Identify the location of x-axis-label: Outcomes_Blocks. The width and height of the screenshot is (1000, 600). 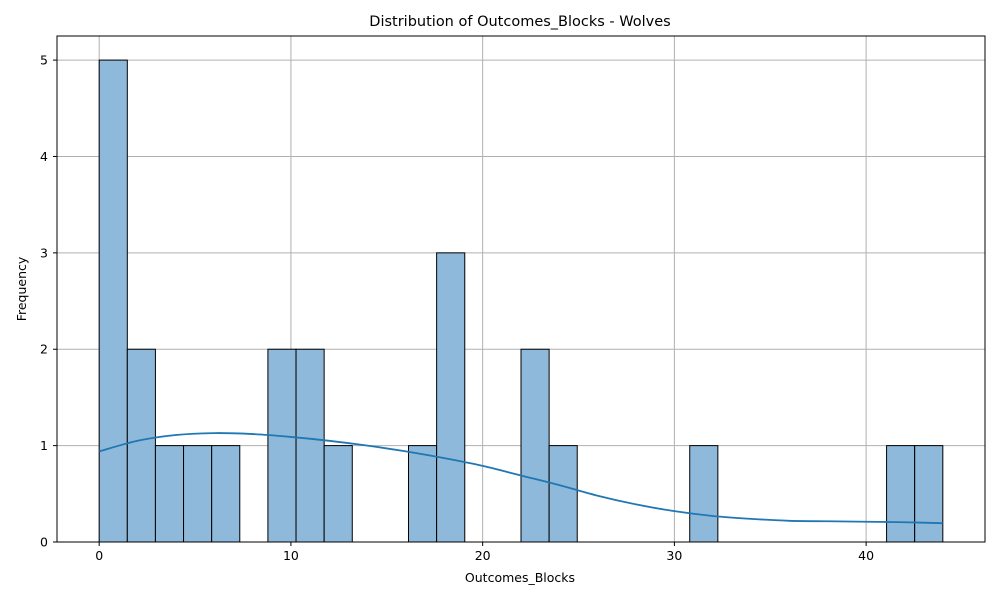
(520, 577).